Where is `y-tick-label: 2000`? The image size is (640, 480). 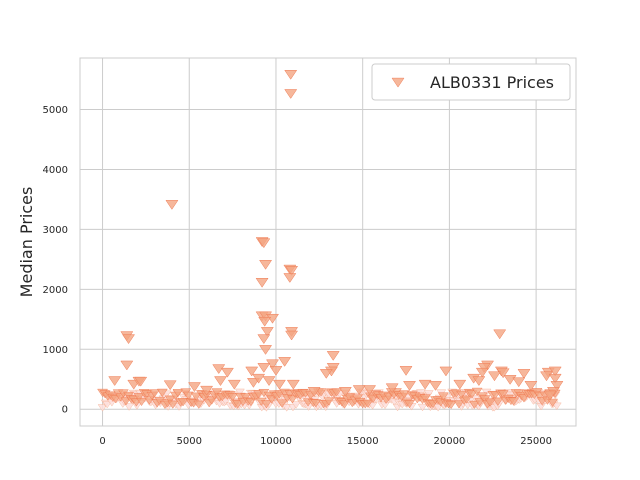
y-tick-label: 2000 is located at coordinates (55, 290).